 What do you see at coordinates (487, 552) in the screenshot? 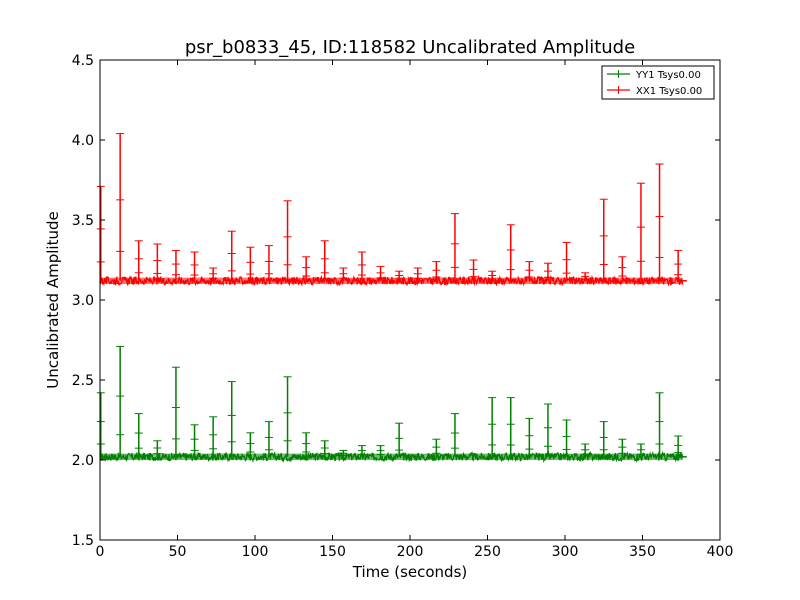
I see `x-tick-label: 250` at bounding box center [487, 552].